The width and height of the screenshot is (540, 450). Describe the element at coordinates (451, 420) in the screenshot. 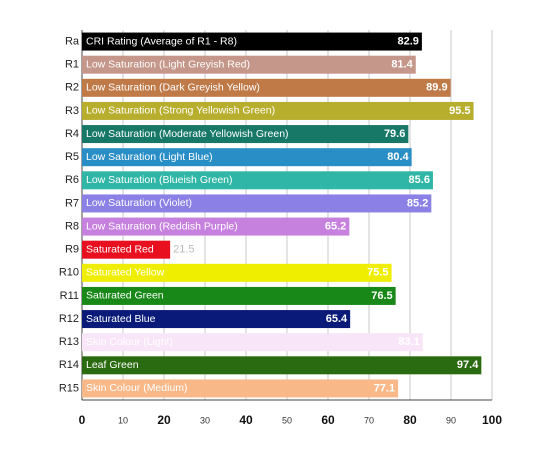

I see `x-tick-label: 90` at that location.